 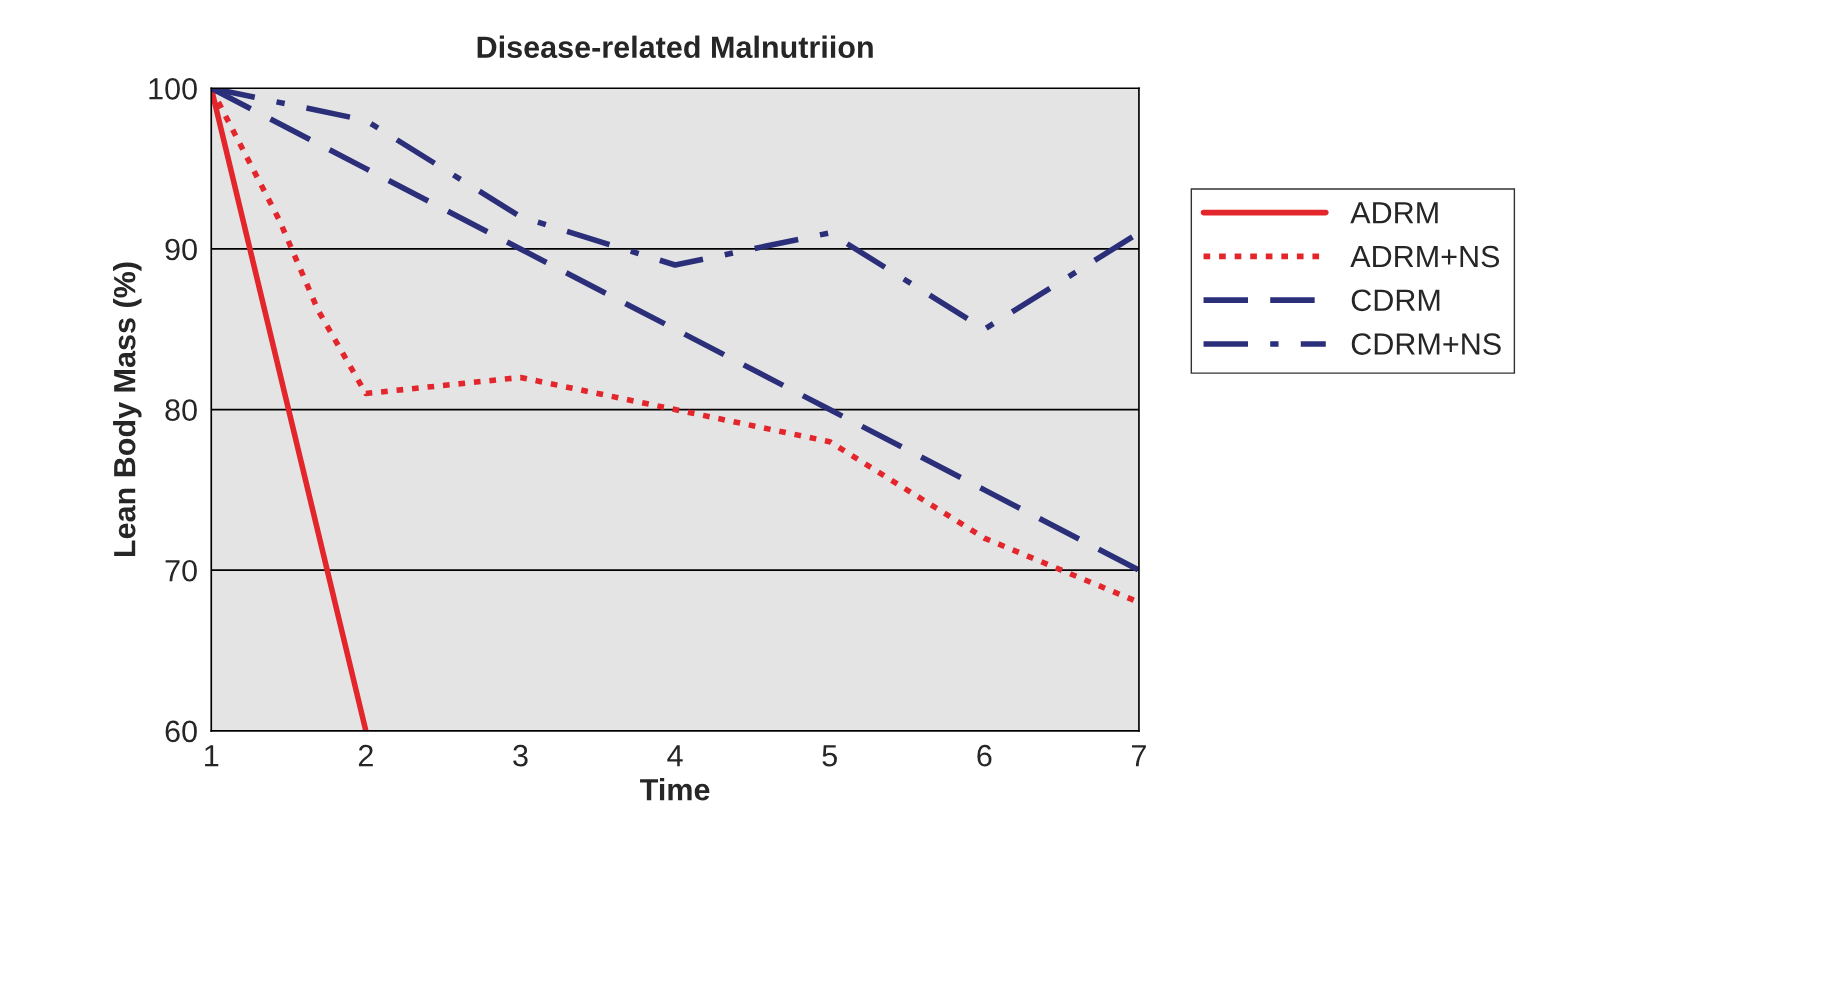 I want to click on y-tick-label: 100, so click(x=173, y=89).